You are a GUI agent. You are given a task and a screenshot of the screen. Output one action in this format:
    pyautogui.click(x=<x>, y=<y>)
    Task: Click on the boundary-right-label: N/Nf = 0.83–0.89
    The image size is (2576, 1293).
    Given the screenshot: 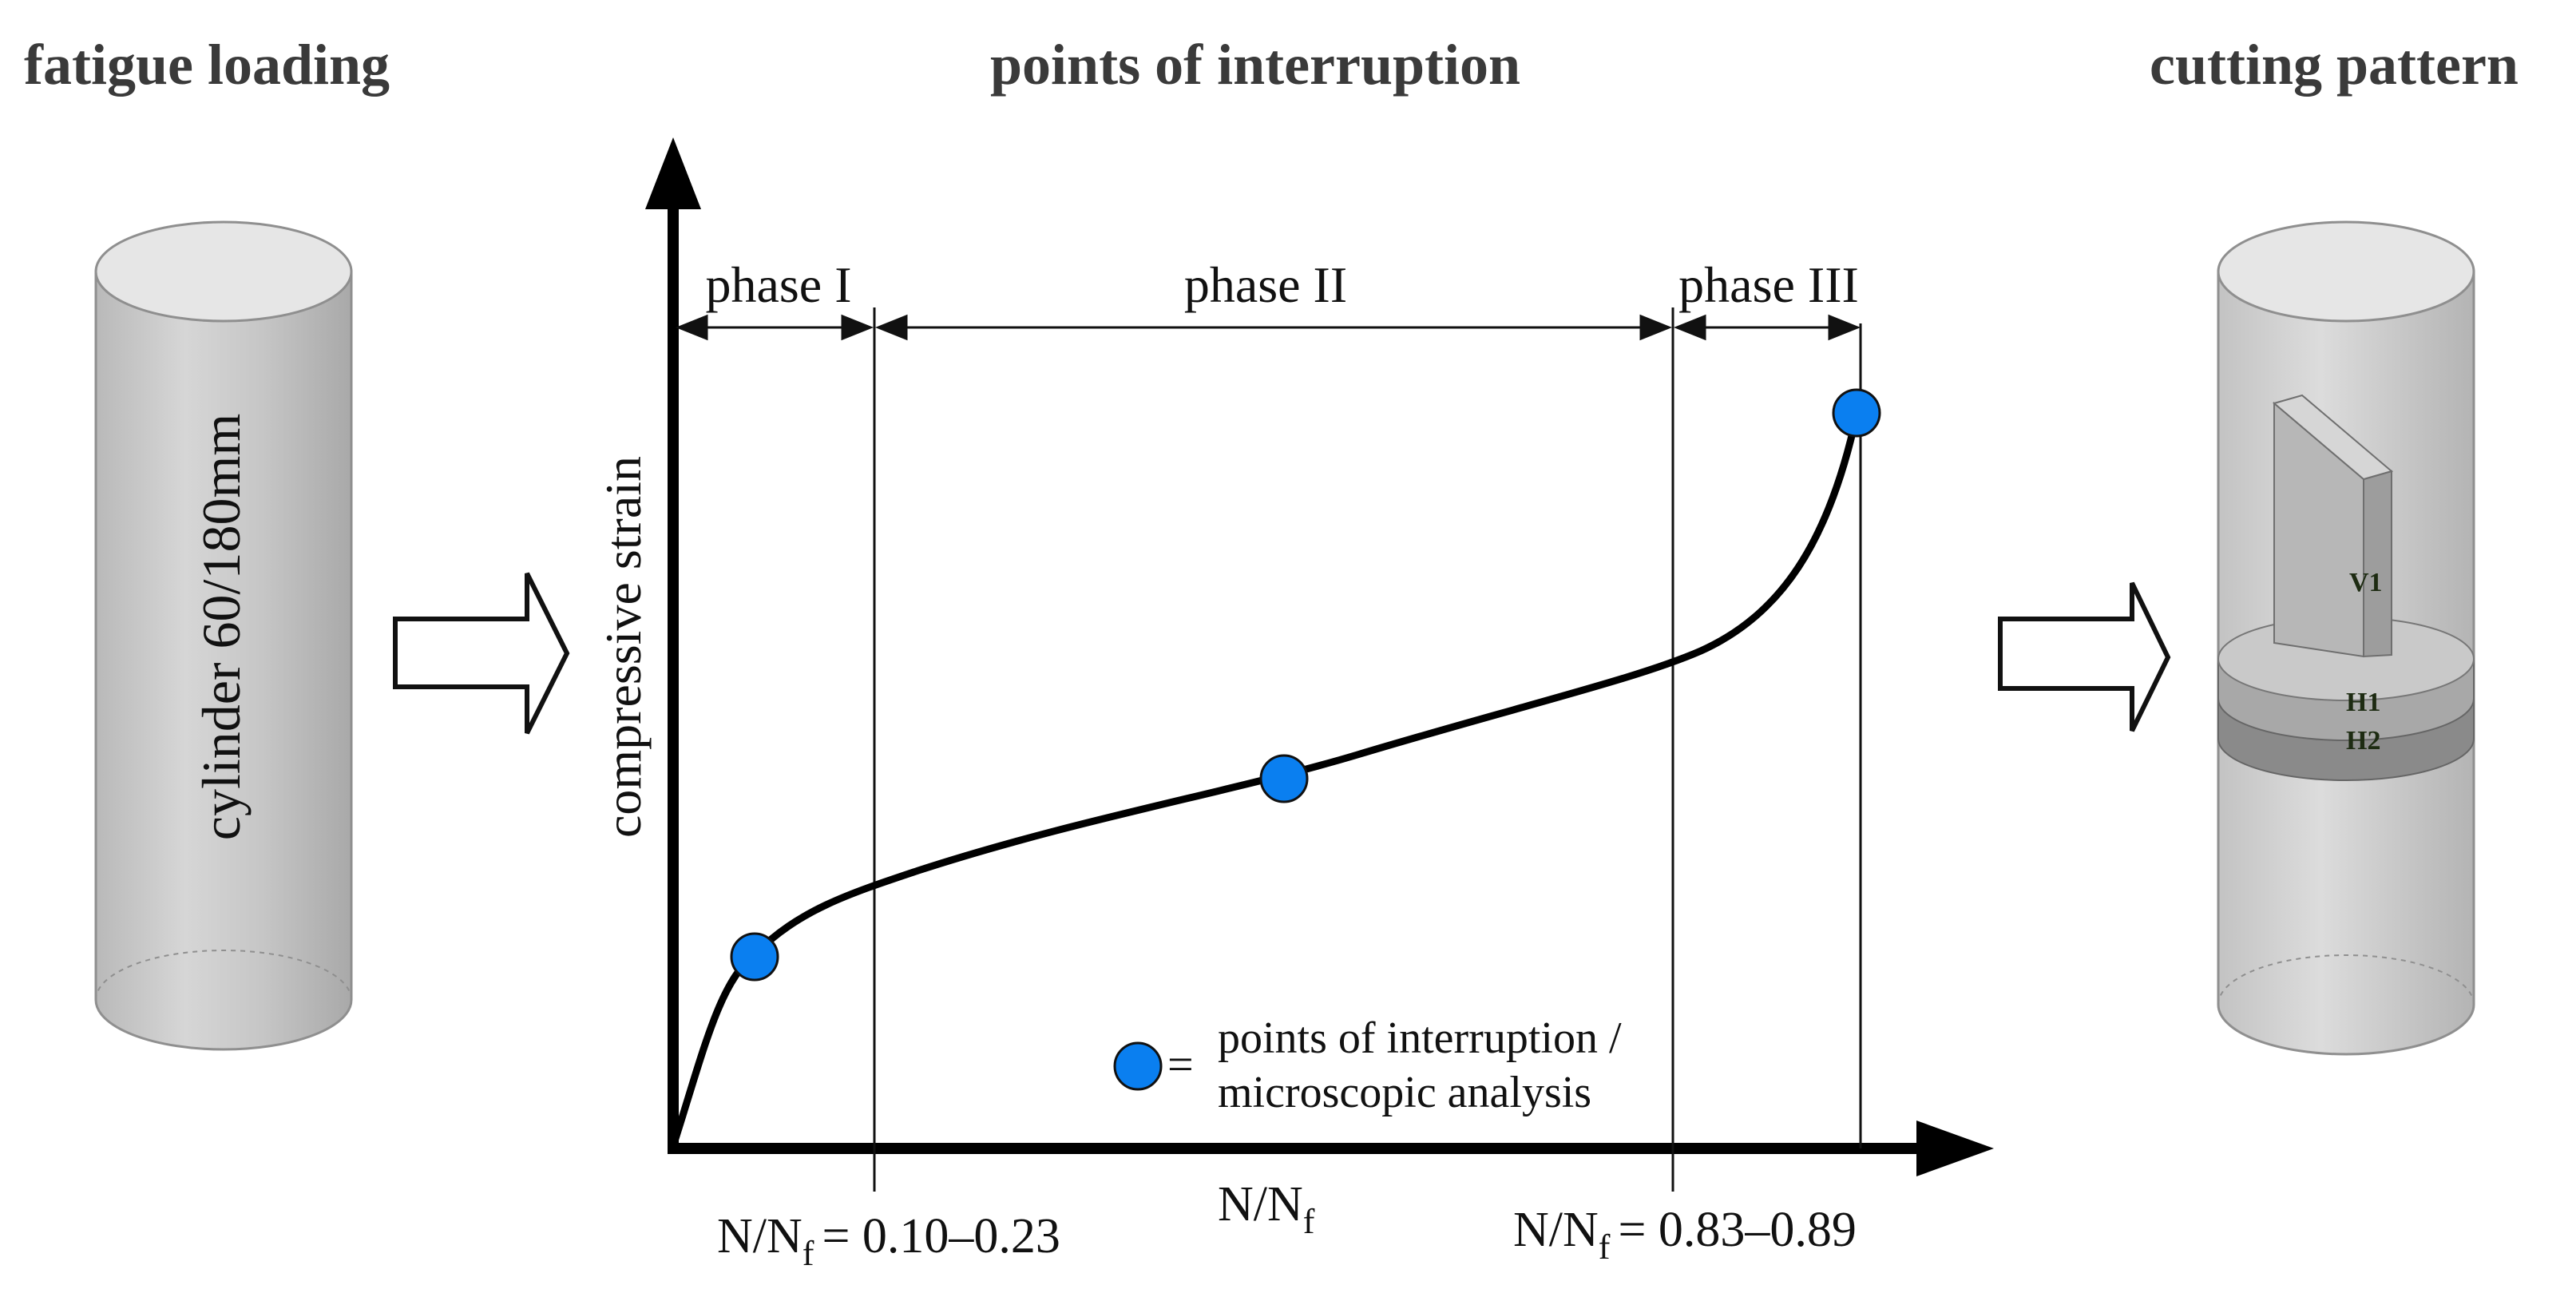 What is the action you would take?
    pyautogui.click(x=1685, y=1235)
    